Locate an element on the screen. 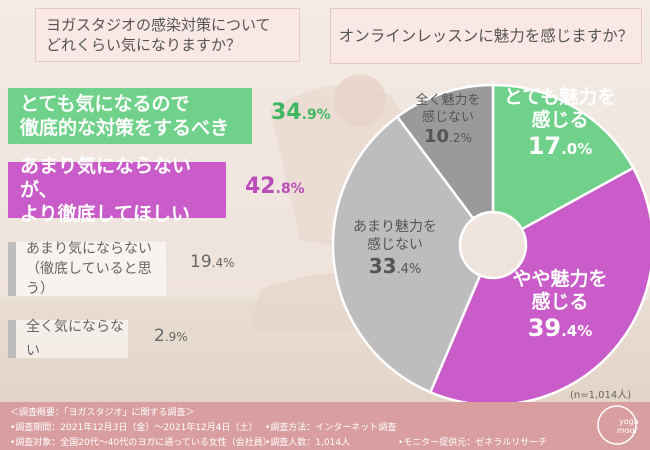  bar-not-concerned: 全く気にならない 2.9% is located at coordinates (98, 339).